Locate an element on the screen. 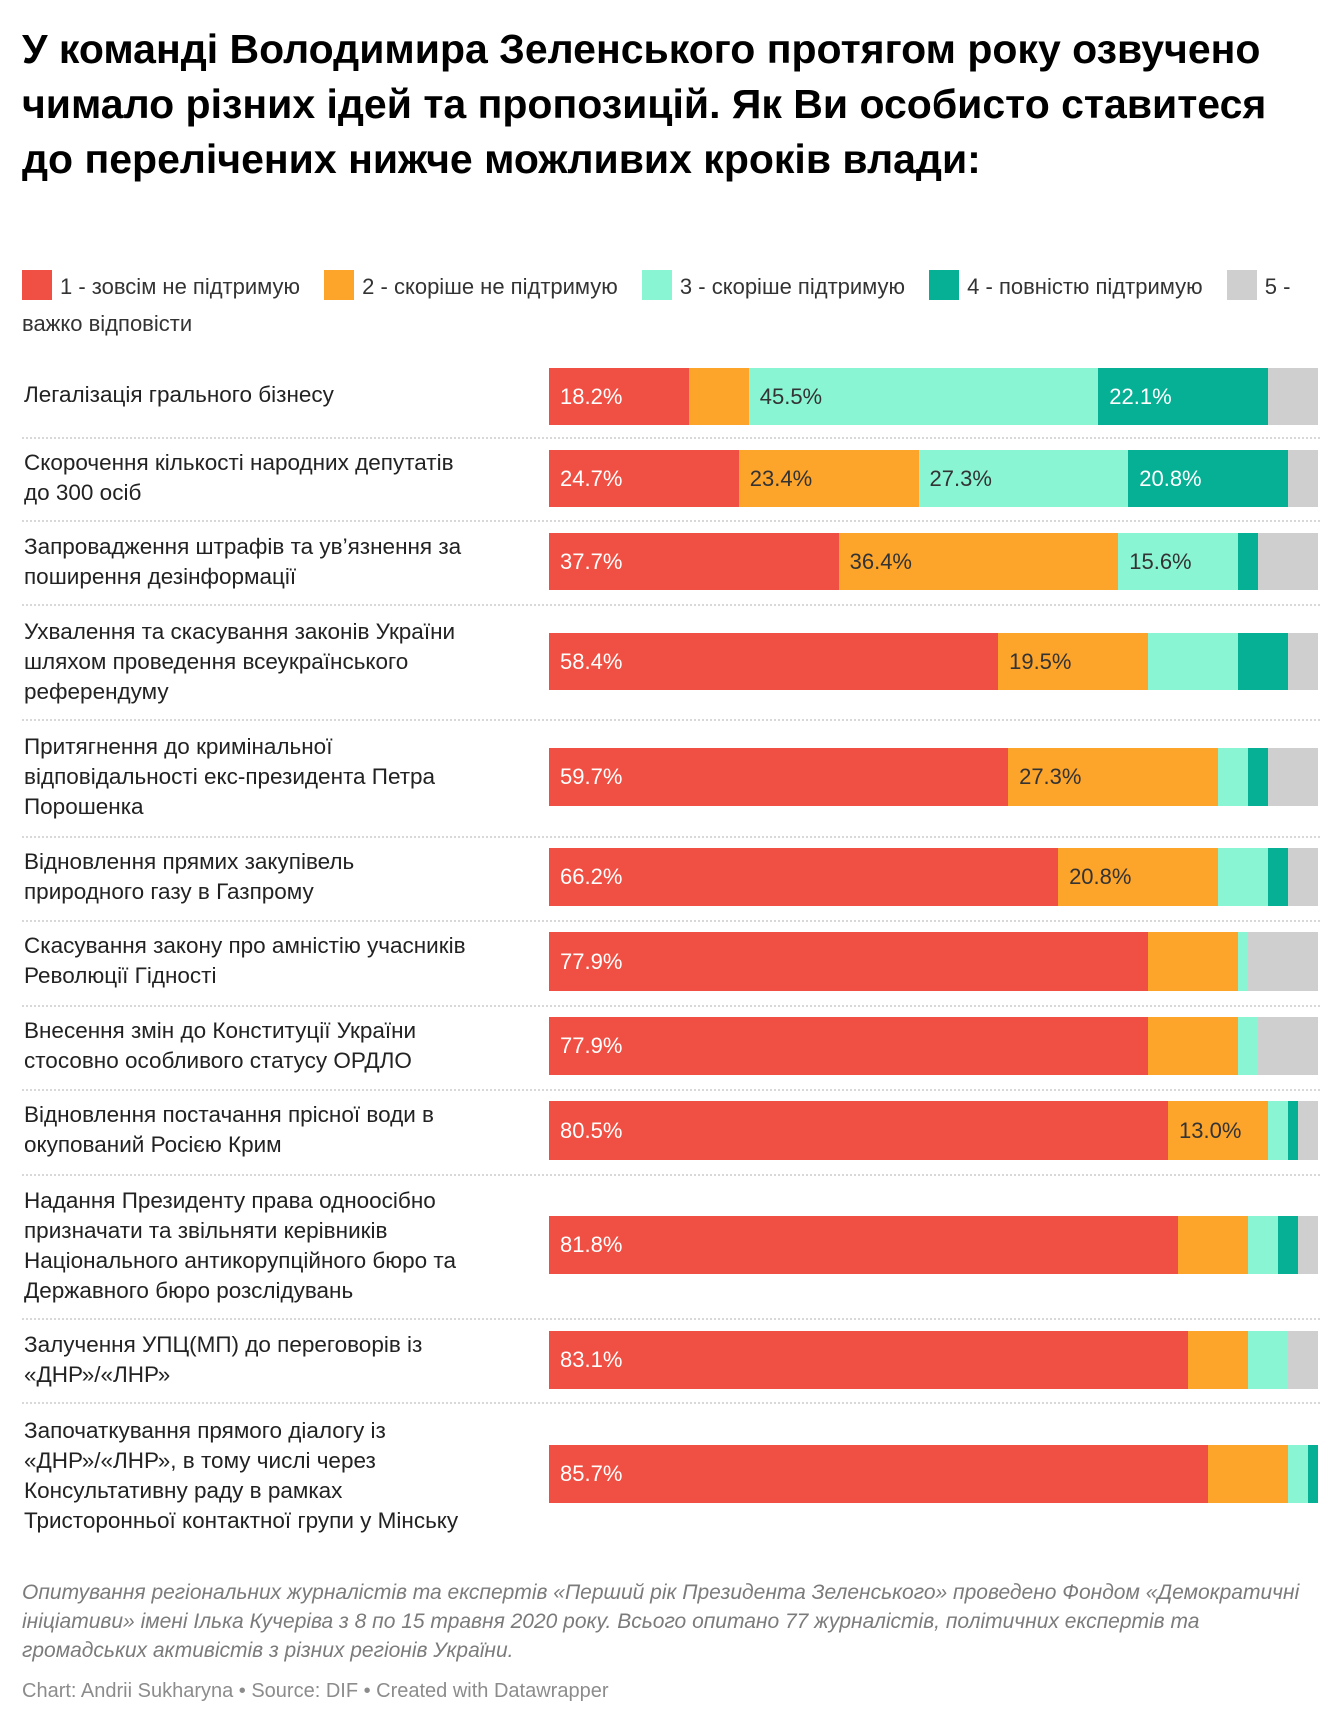 This screenshot has height=1731, width=1342. row-label-line: шляхом проведення всеукраїнського is located at coordinates (216, 661).